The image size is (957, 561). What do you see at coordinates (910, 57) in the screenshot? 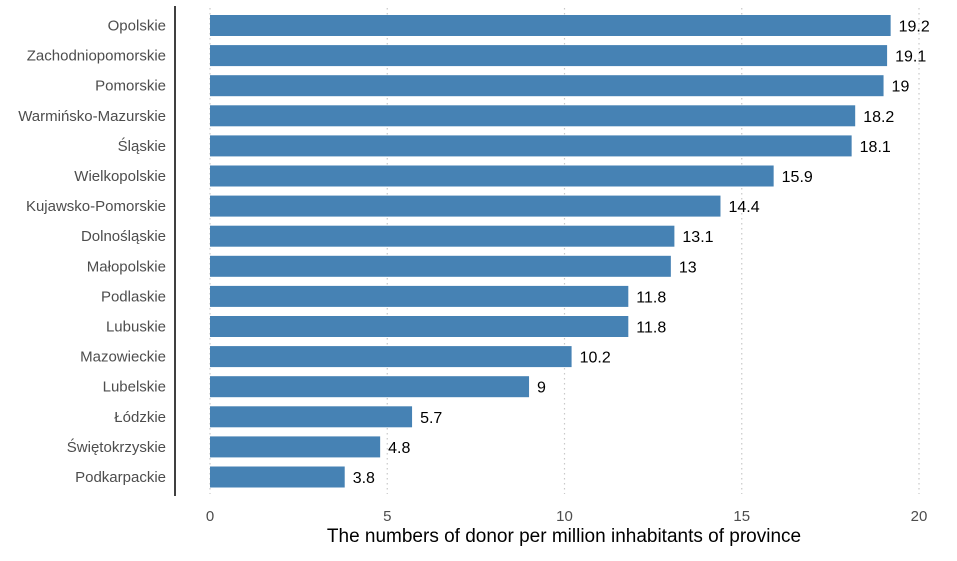
I see `data-label: 19.1` at bounding box center [910, 57].